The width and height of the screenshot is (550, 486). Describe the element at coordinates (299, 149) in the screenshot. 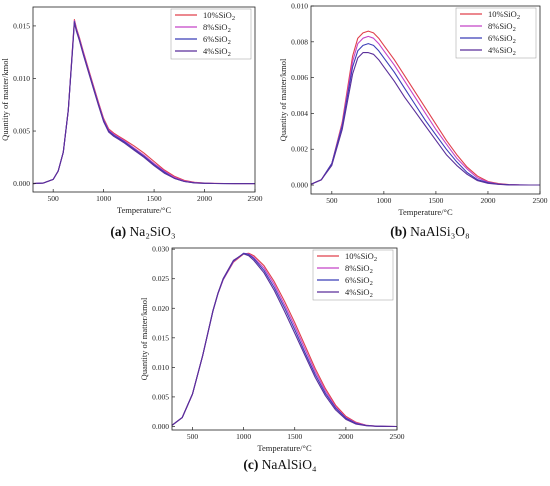

I see `y-tick-label: 0.002` at that location.